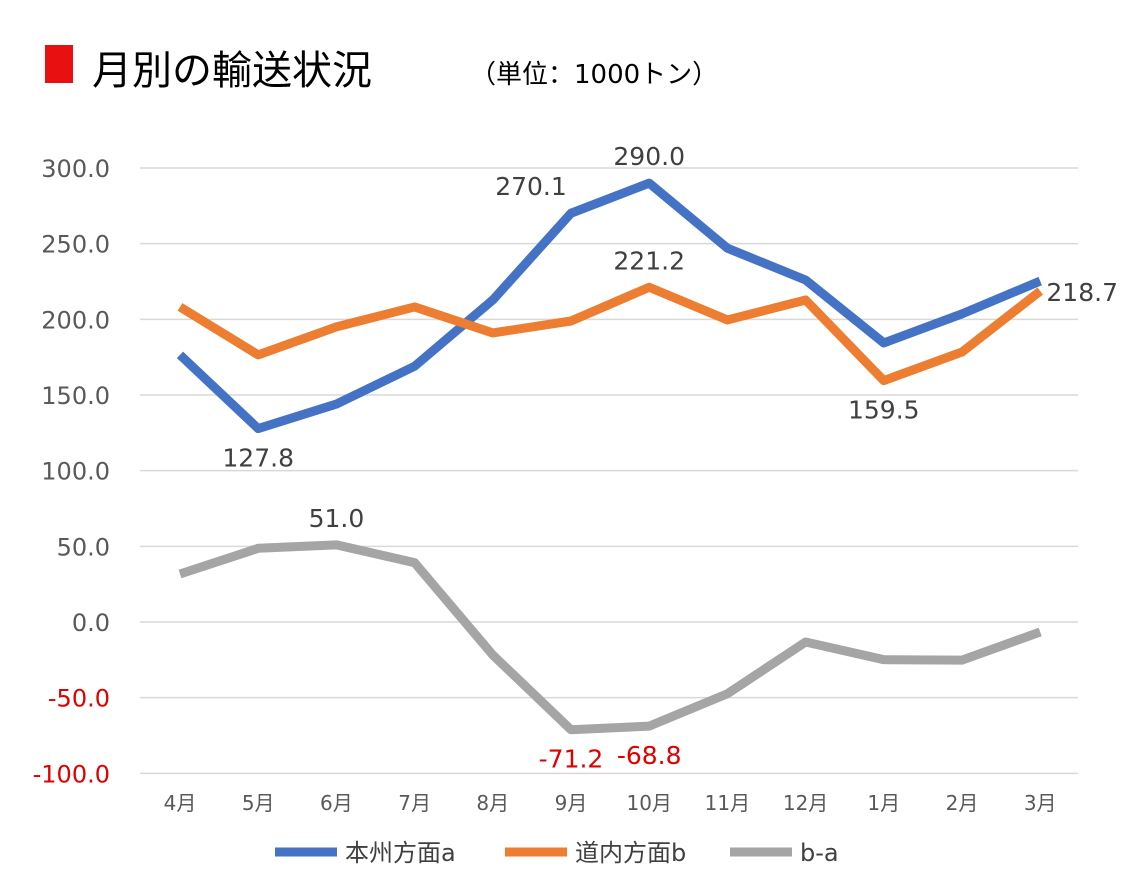  What do you see at coordinates (71, 774) in the screenshot?
I see `y-tick-label: -100.0` at bounding box center [71, 774].